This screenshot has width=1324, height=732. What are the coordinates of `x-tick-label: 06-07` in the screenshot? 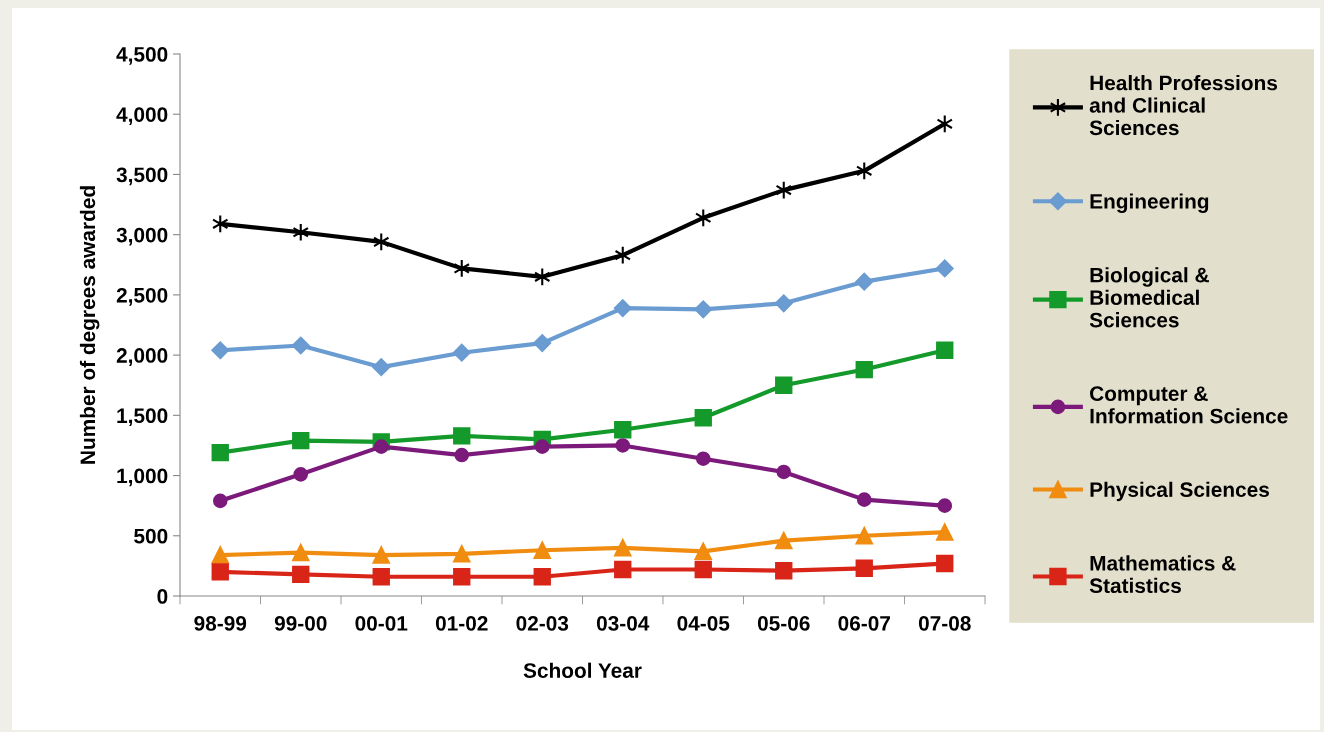 It's located at (864, 623).